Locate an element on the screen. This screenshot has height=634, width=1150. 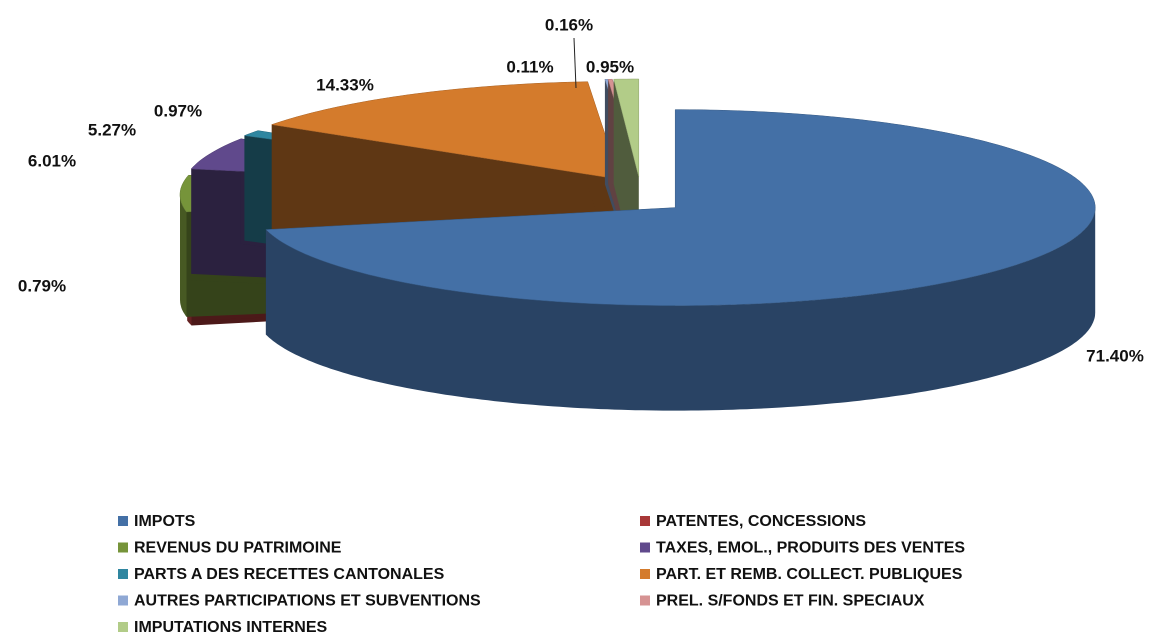
leader-line is located at coordinates (575, 63).